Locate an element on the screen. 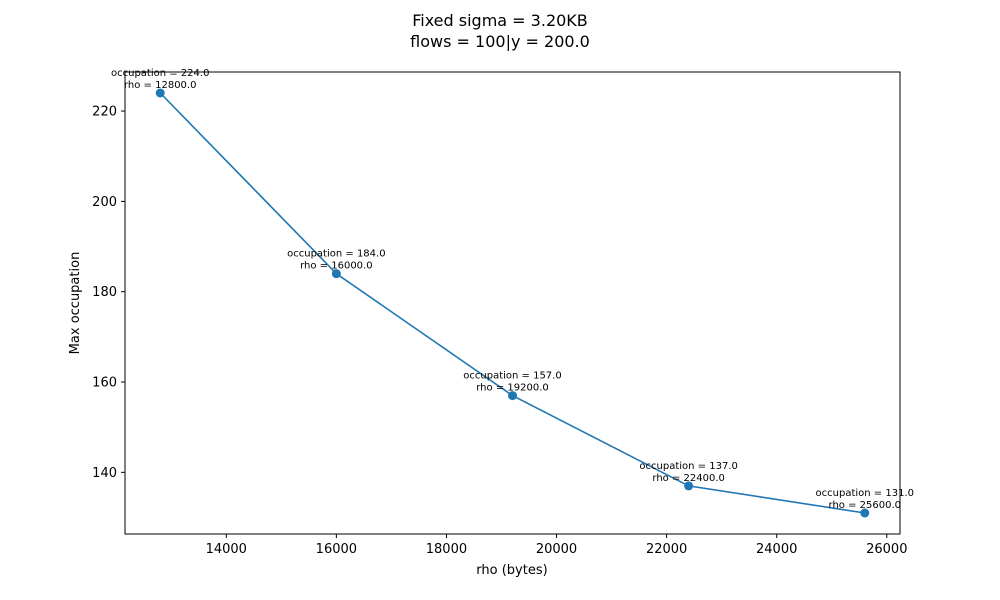 The image size is (1000, 600). x-axis: 14000 16000 18000 20000 22000 24000 26000 is located at coordinates (556, 545).